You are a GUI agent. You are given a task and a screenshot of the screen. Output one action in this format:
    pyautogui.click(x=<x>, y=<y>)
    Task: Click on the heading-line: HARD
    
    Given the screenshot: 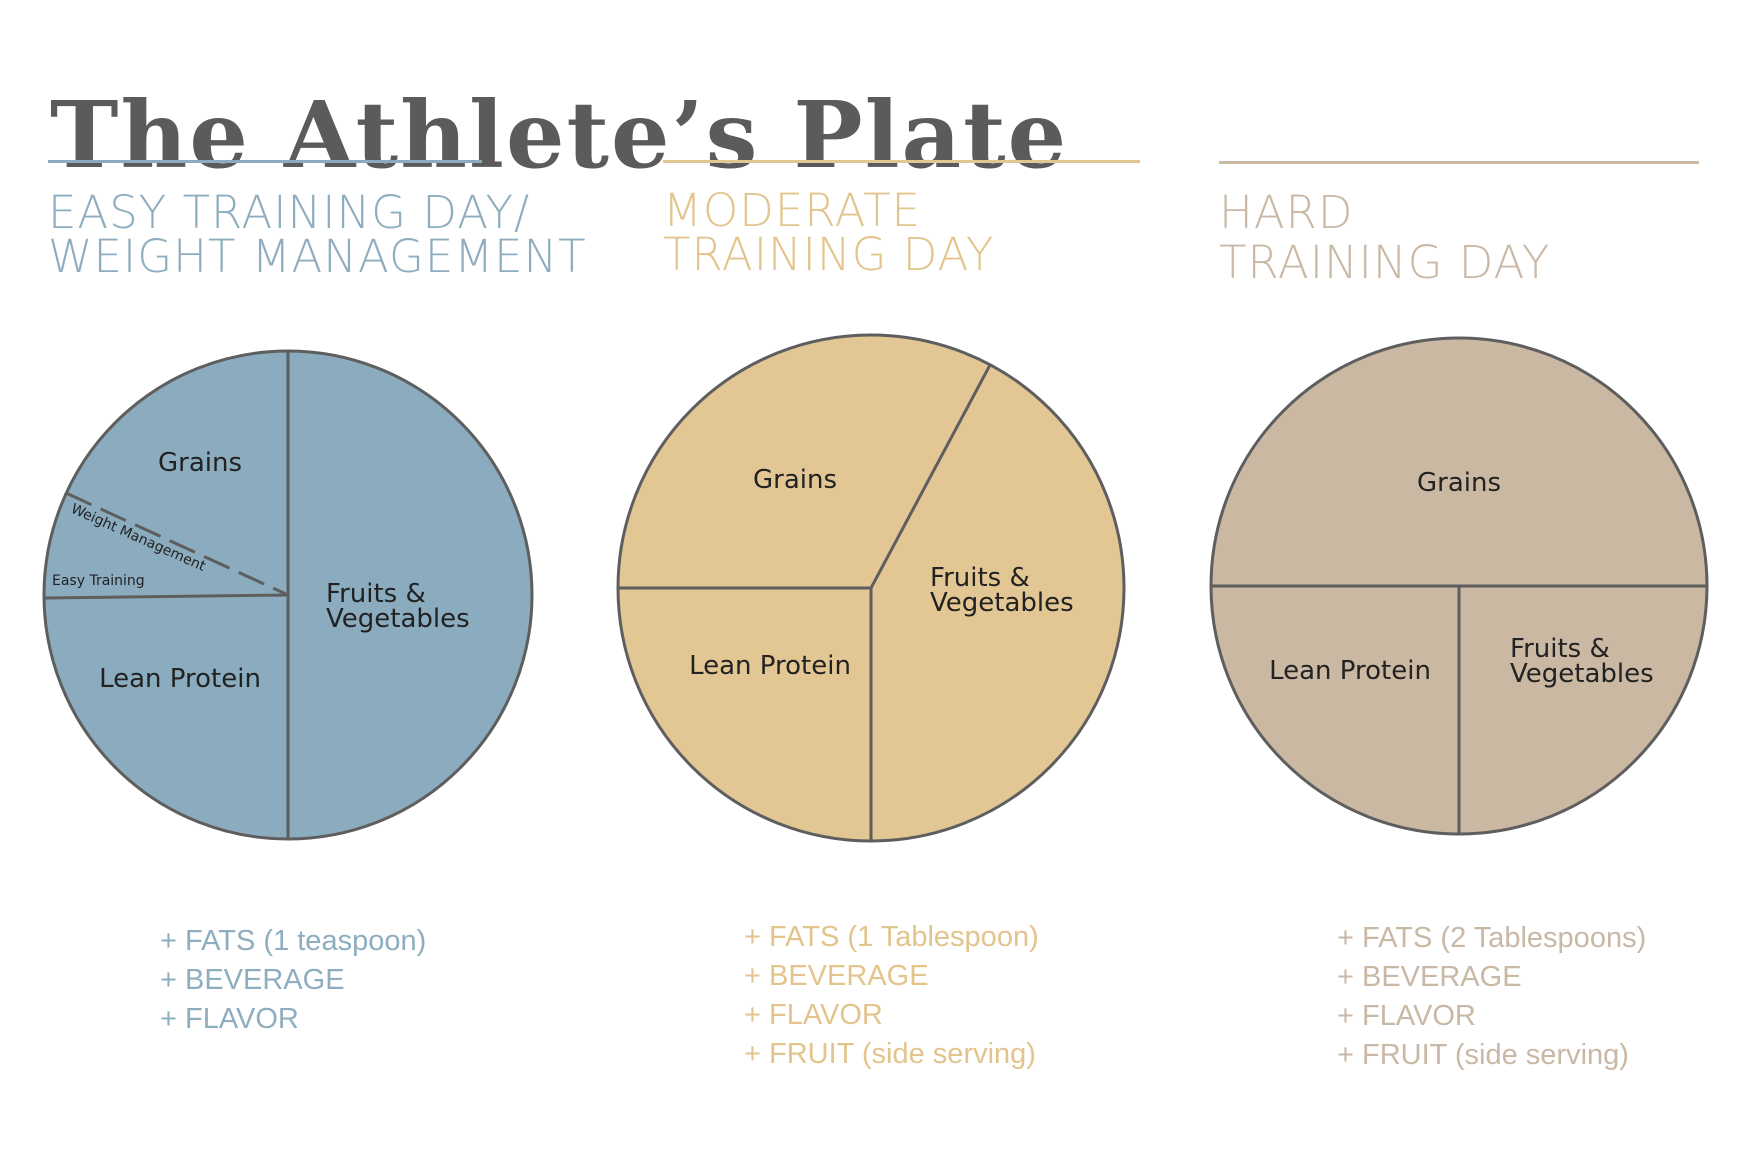 What is the action you would take?
    pyautogui.click(x=1286, y=212)
    